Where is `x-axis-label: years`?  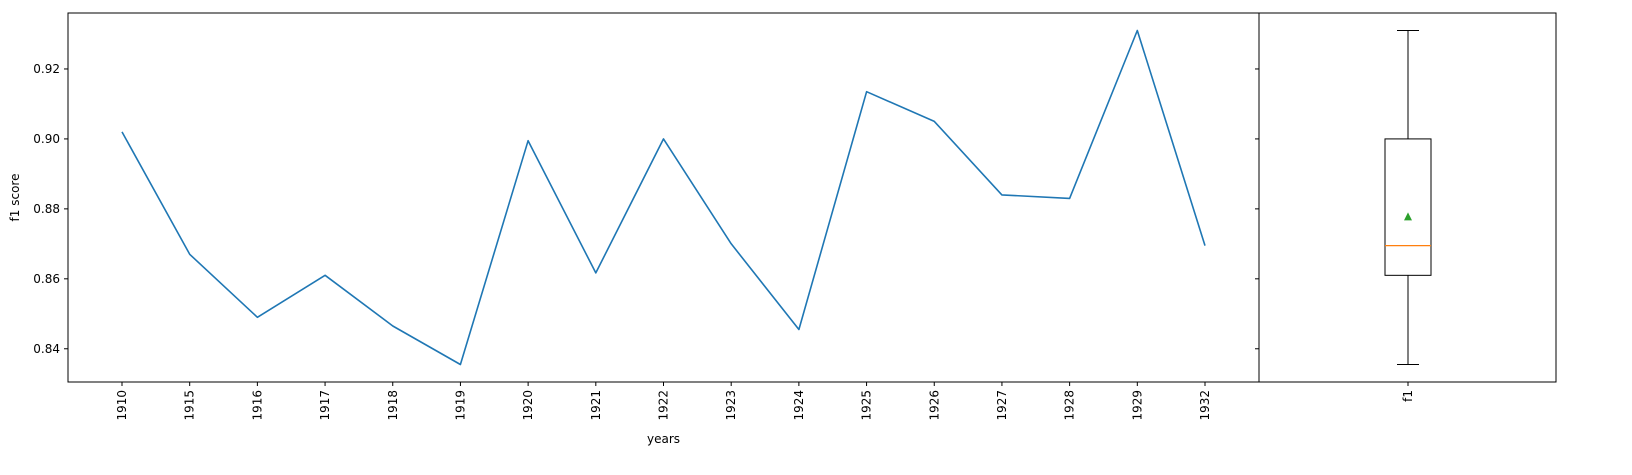
x-axis-label: years is located at coordinates (663, 439).